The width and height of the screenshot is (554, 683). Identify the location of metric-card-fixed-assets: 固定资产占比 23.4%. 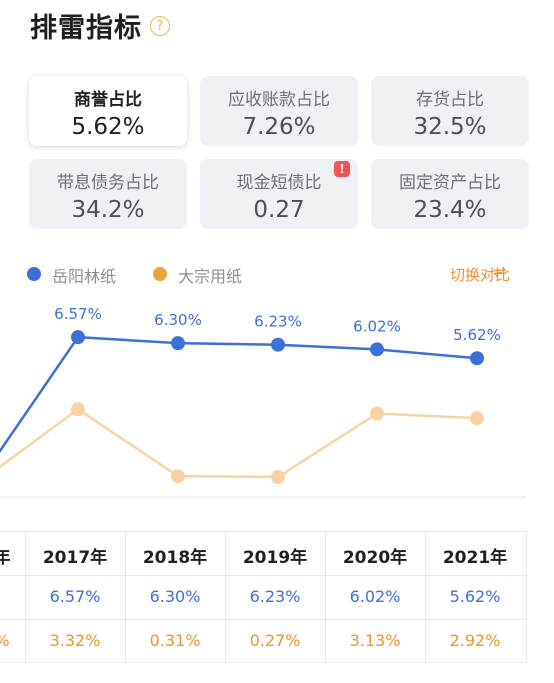
(450, 194).